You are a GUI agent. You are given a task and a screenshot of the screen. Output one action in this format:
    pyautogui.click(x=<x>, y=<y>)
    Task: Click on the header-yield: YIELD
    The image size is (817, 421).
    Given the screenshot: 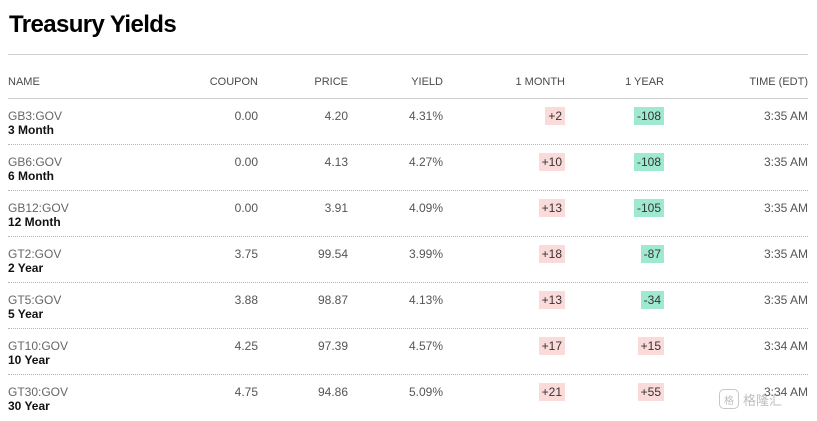 What is the action you would take?
    pyautogui.click(x=427, y=82)
    